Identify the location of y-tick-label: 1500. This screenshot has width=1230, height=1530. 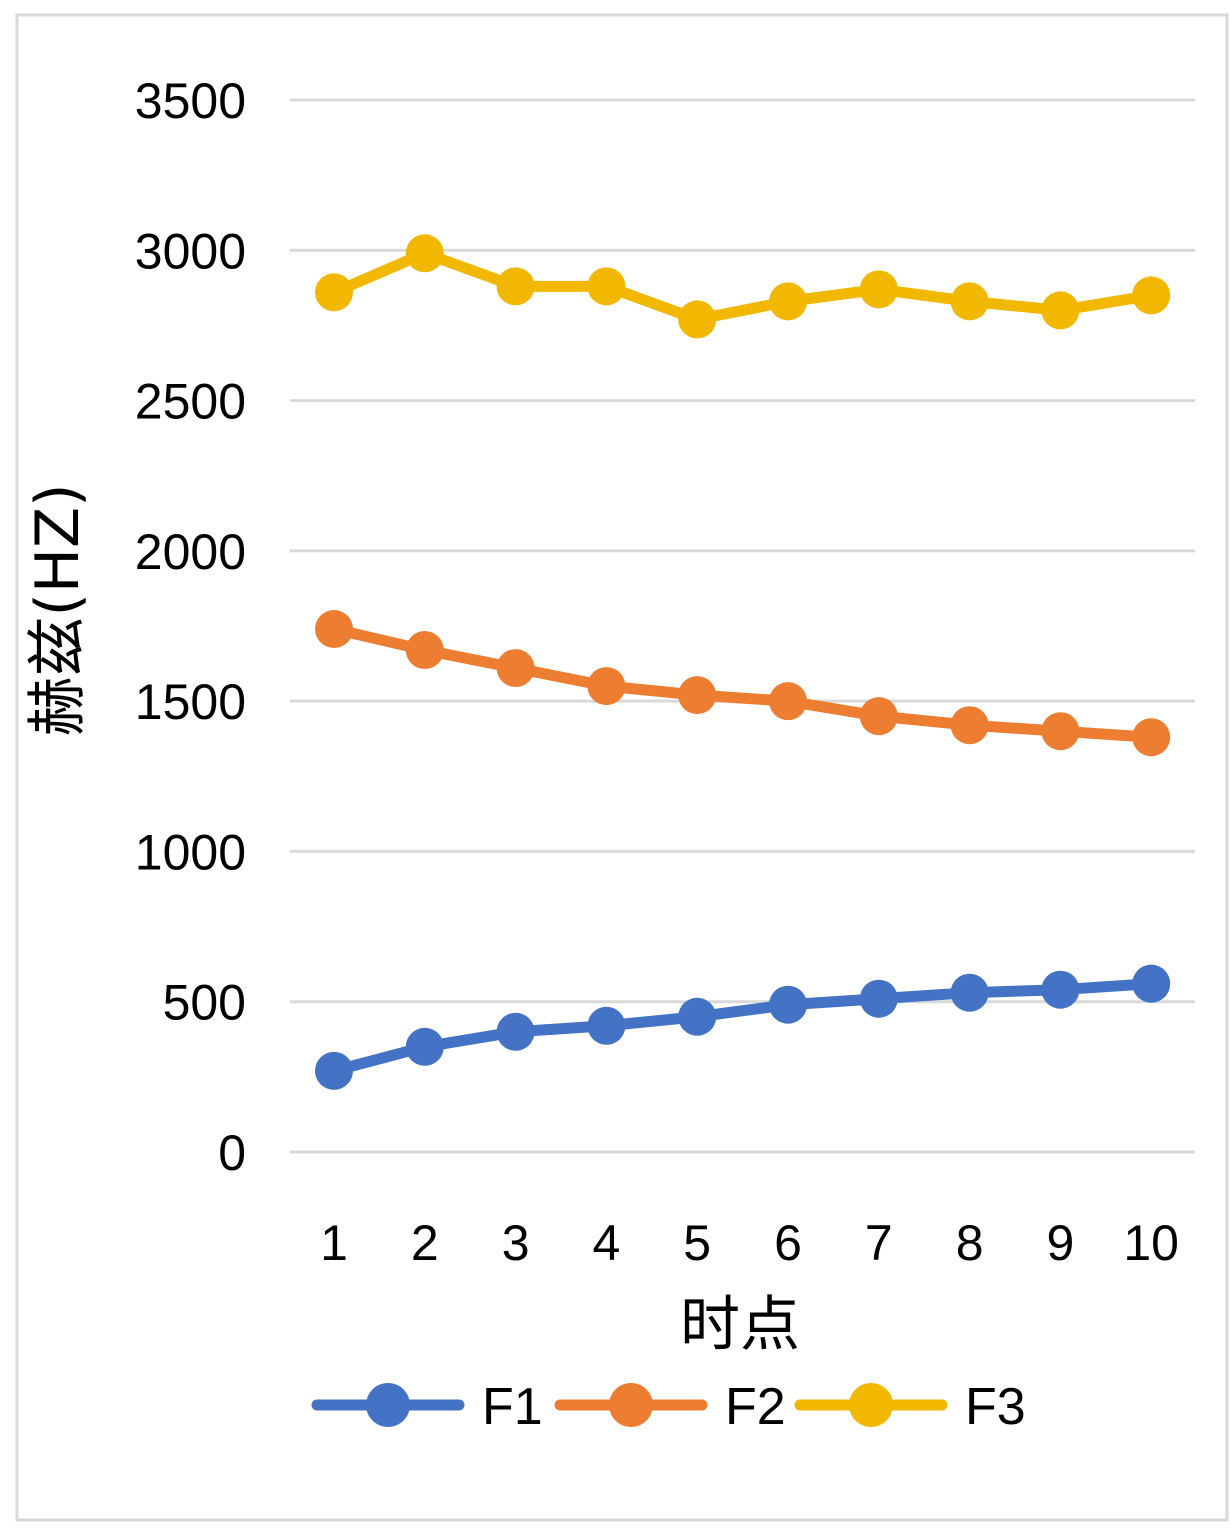
(190, 702).